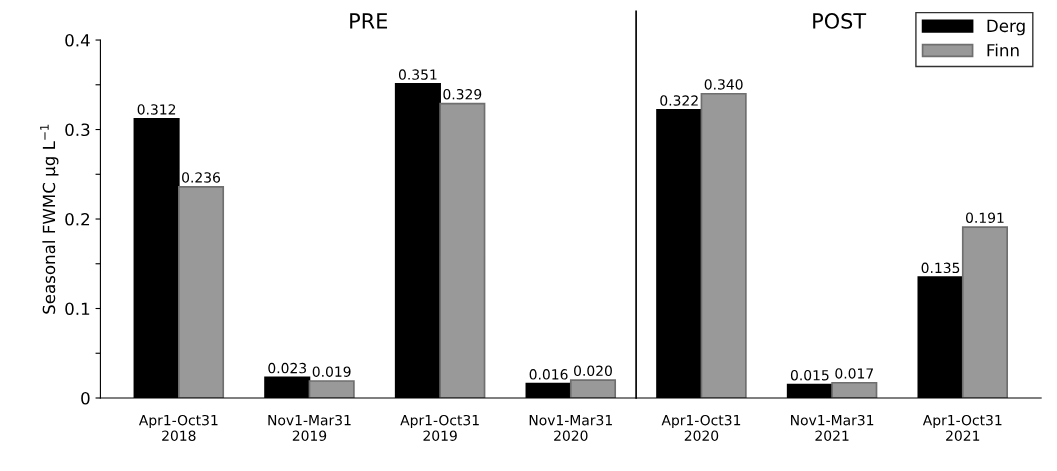 Image resolution: width=1057 pixels, height=471 pixels. What do you see at coordinates (840, 21) in the screenshot?
I see `text: POST` at bounding box center [840, 21].